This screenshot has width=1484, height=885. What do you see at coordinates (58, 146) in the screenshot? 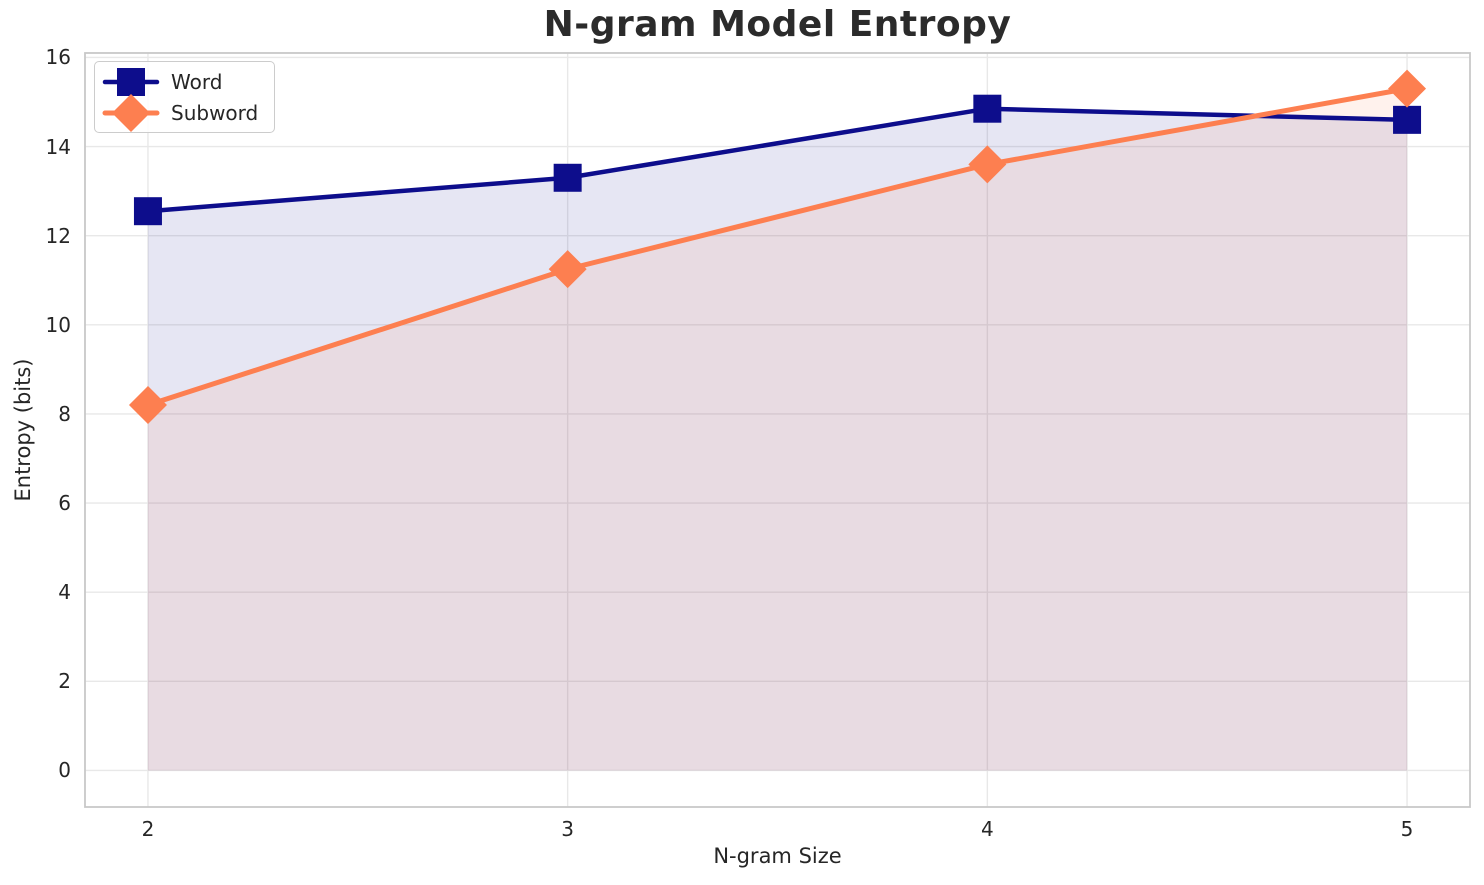
I see `y-tick-label: 14` at bounding box center [58, 146].